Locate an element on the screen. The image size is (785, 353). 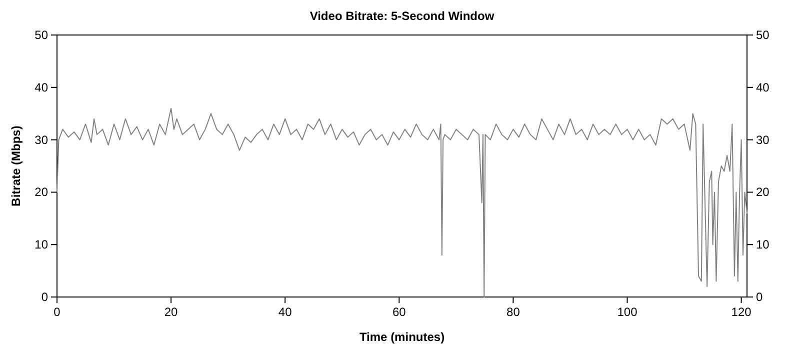
x-tick-label: 40 is located at coordinates (285, 312).